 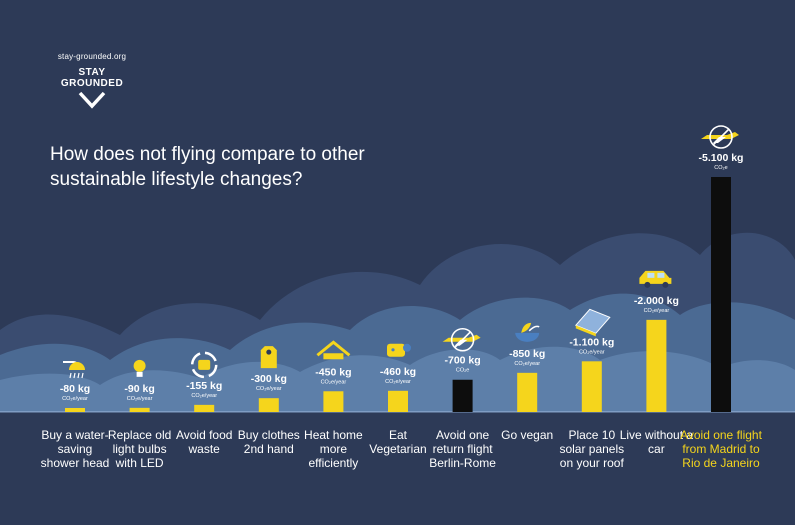 I want to click on category-label: Heat home more efficiently, so click(x=333, y=449).